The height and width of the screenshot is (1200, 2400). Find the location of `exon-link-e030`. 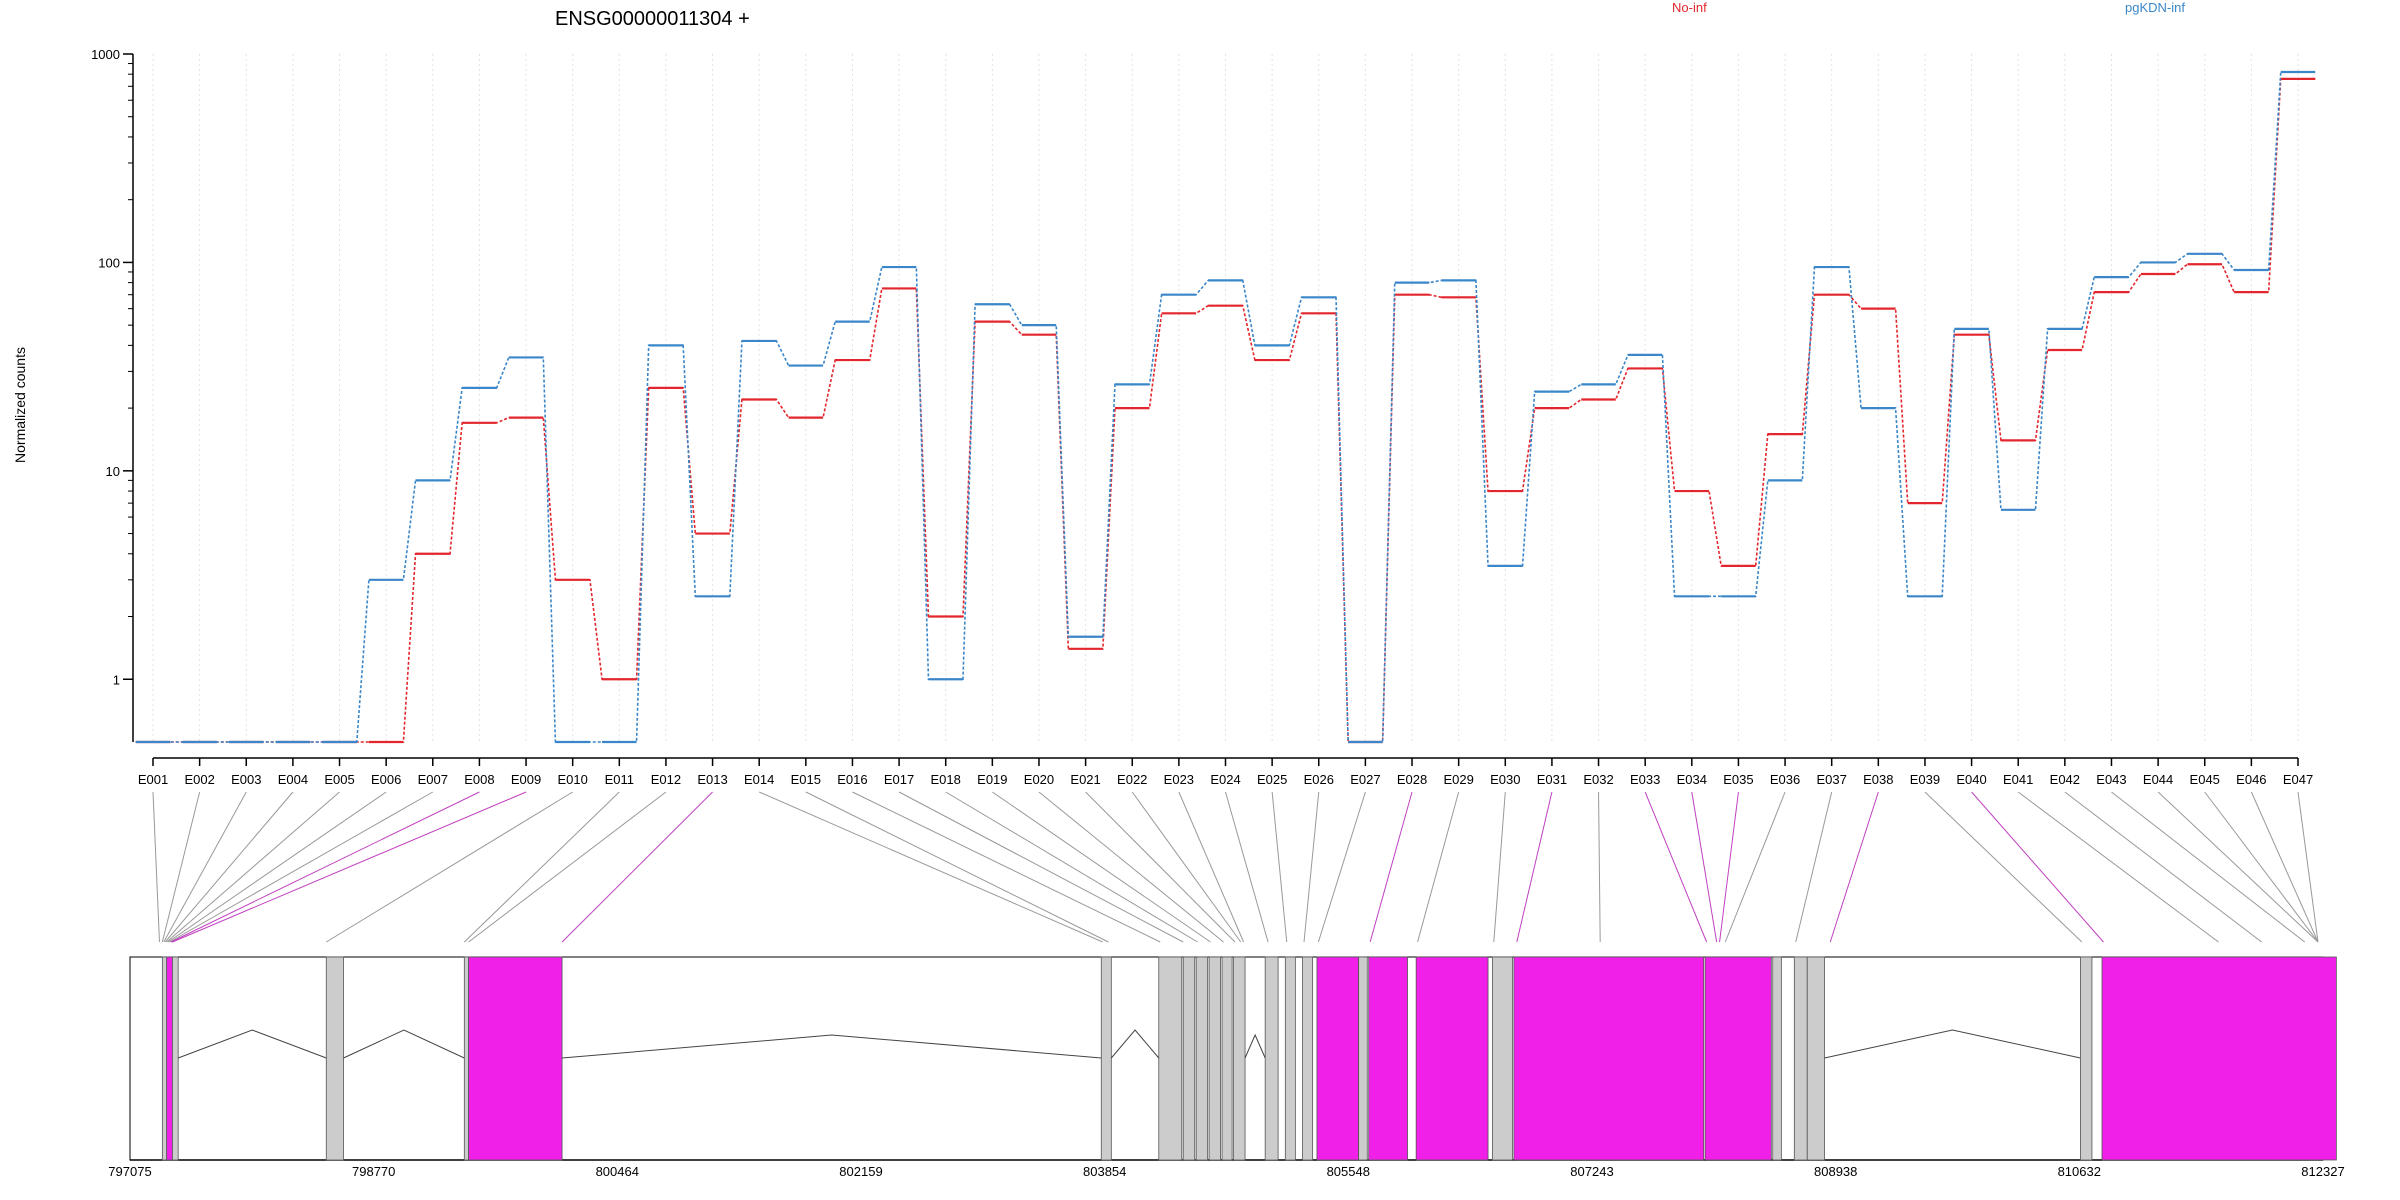

exon-link-e030 is located at coordinates (1499, 867).